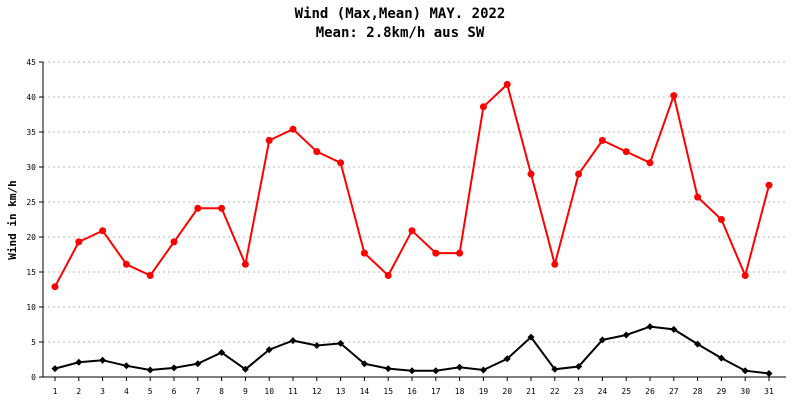  Describe the element at coordinates (650, 391) in the screenshot. I see `x-tick-label: 26` at that location.